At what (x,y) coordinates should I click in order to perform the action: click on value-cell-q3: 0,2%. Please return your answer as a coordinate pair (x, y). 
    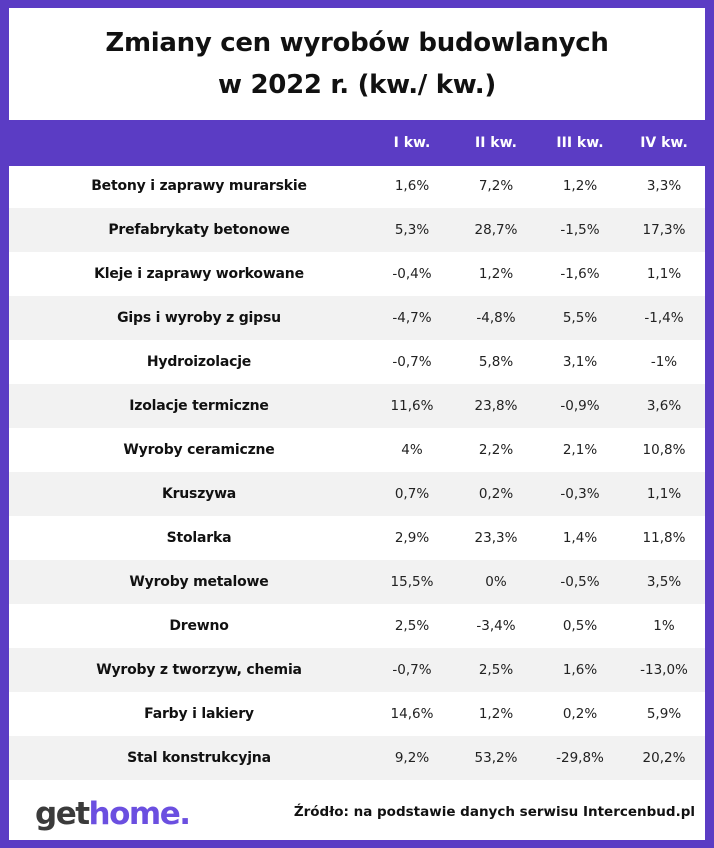
    Looking at the image, I should click on (580, 714).